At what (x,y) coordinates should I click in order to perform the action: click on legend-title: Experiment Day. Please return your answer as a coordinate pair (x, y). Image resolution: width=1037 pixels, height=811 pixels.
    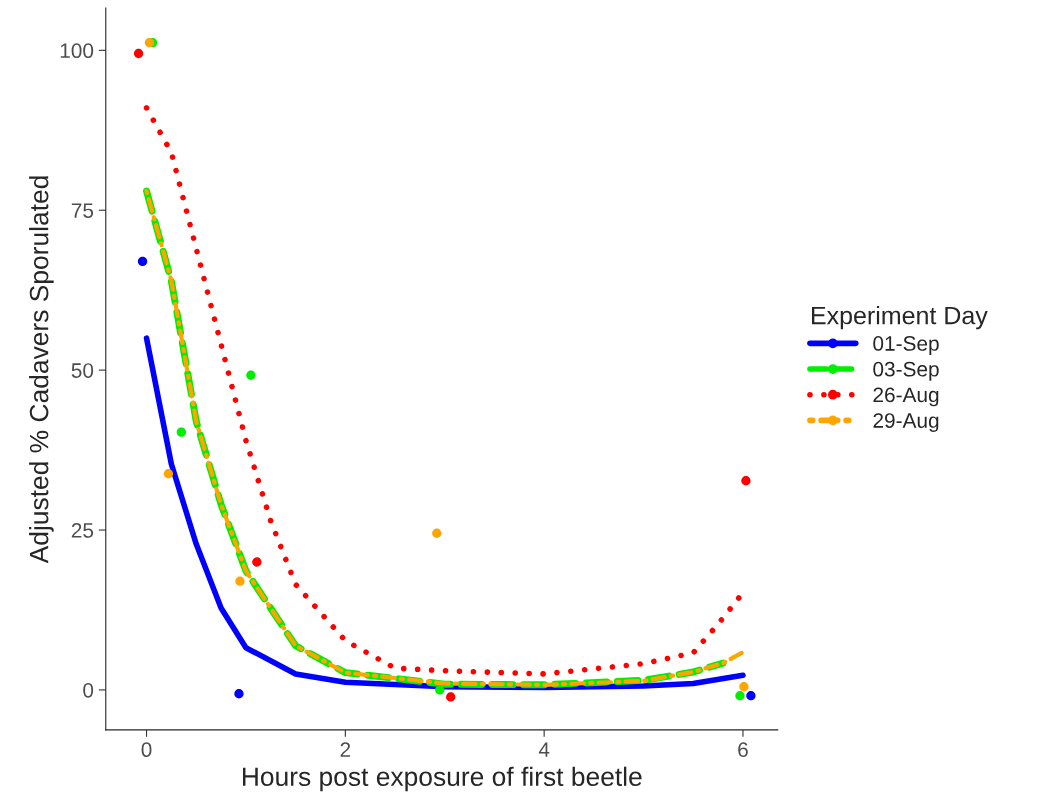
    Looking at the image, I should click on (899, 318).